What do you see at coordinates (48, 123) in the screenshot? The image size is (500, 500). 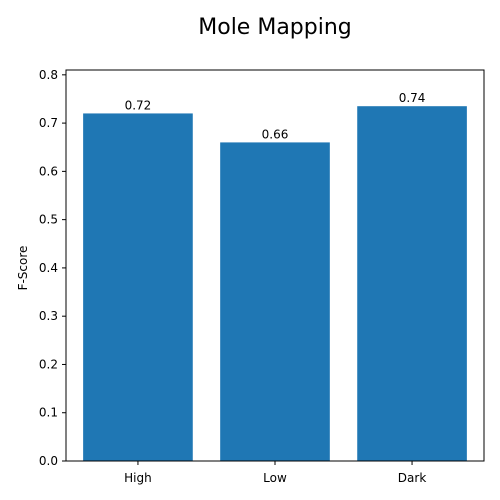 I see `y-tick-label: 0.7` at bounding box center [48, 123].